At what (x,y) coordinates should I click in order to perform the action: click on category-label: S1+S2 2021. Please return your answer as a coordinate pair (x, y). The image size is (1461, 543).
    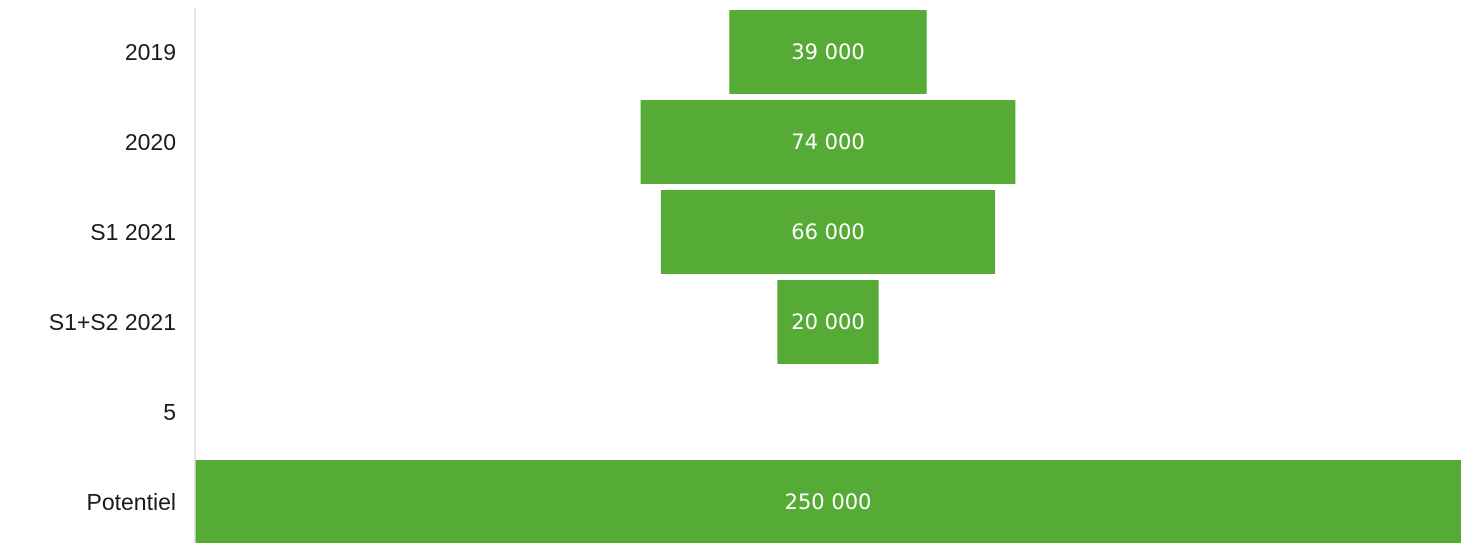
    Looking at the image, I should click on (112, 322).